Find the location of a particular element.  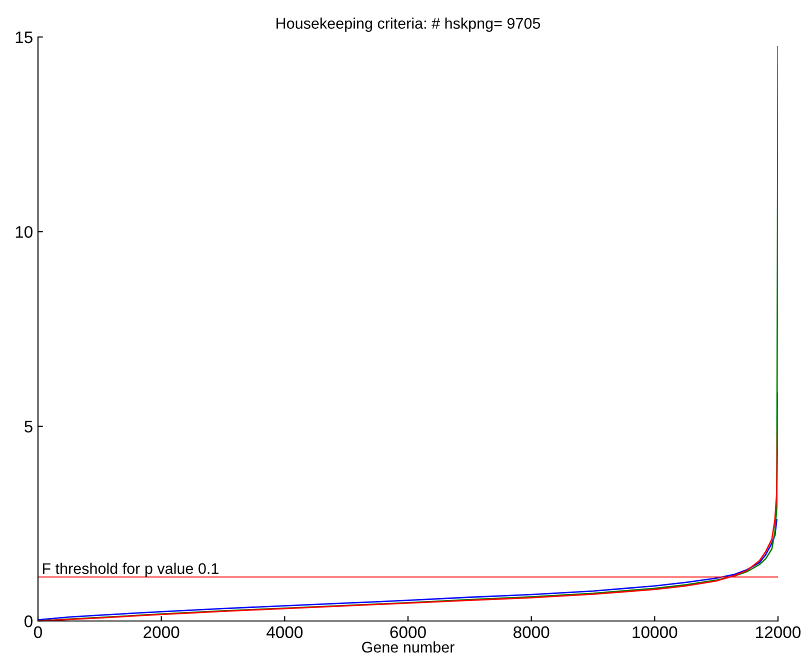

x-axis-title: Gene number is located at coordinates (408, 647).